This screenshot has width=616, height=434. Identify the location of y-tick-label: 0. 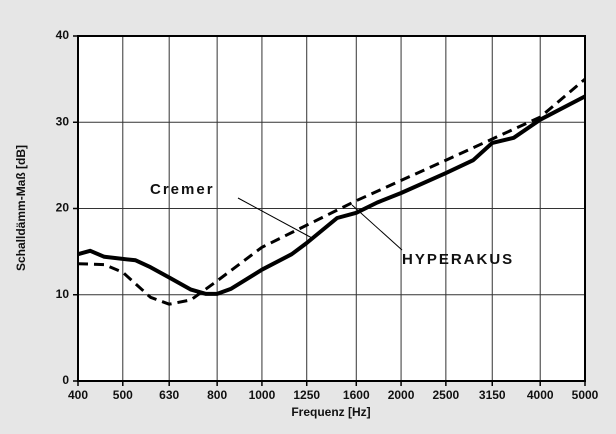
(65, 380).